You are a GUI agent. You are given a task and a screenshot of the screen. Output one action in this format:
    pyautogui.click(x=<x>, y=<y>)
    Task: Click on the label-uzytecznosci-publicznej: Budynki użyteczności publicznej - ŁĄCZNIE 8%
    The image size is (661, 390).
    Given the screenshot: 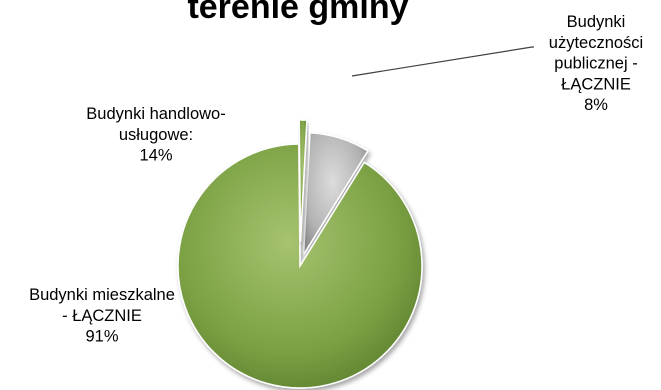 What is the action you would take?
    pyautogui.click(x=596, y=63)
    